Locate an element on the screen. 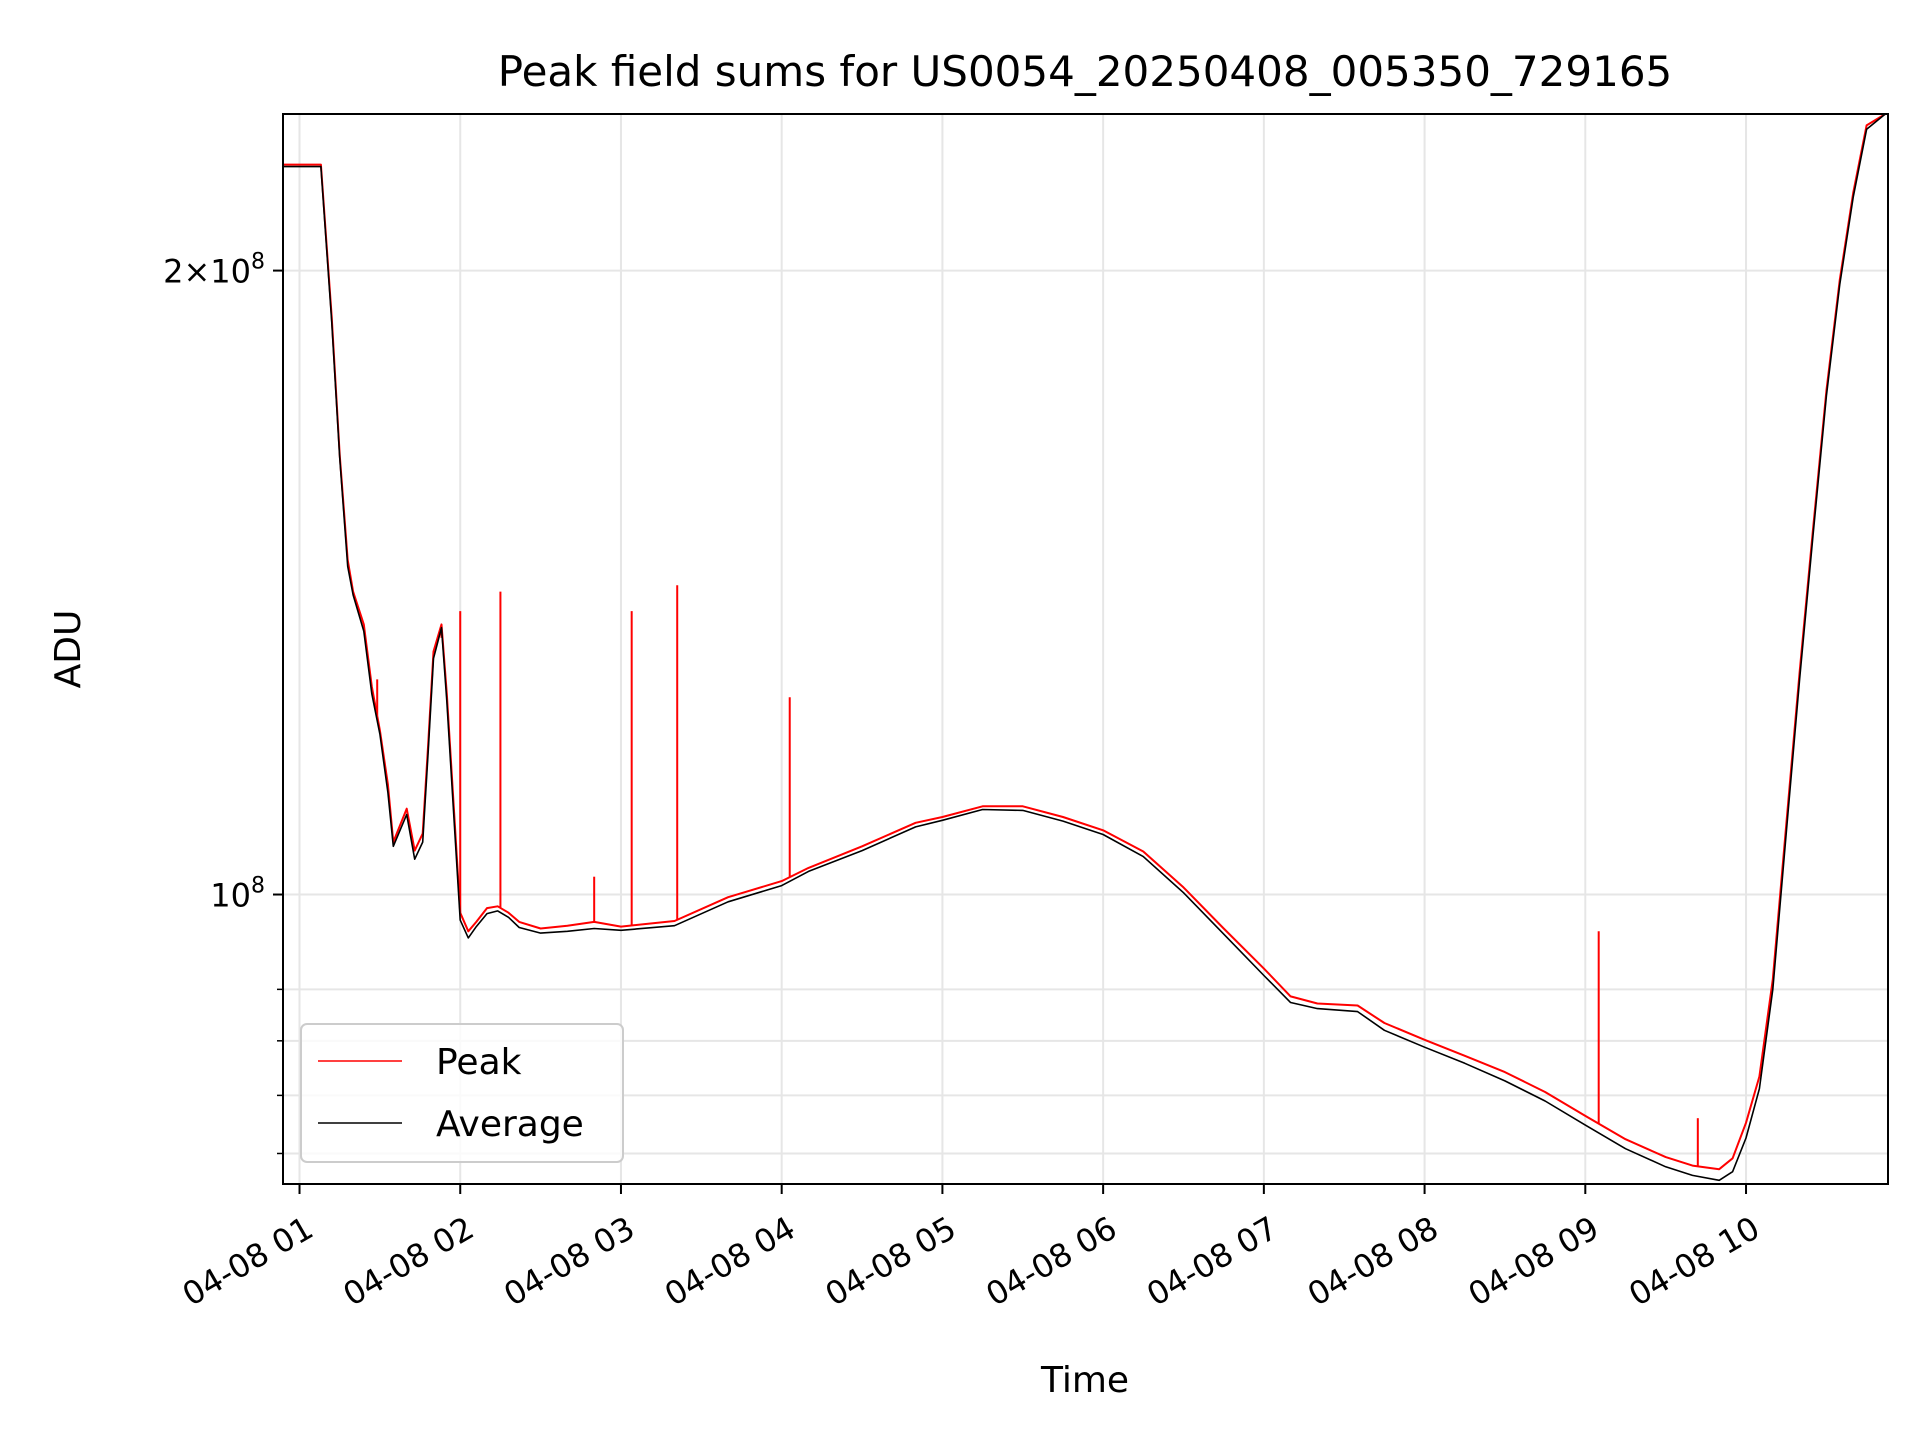 This screenshot has width=1920, height=1440. legend: Peak Average is located at coordinates (462, 1093).